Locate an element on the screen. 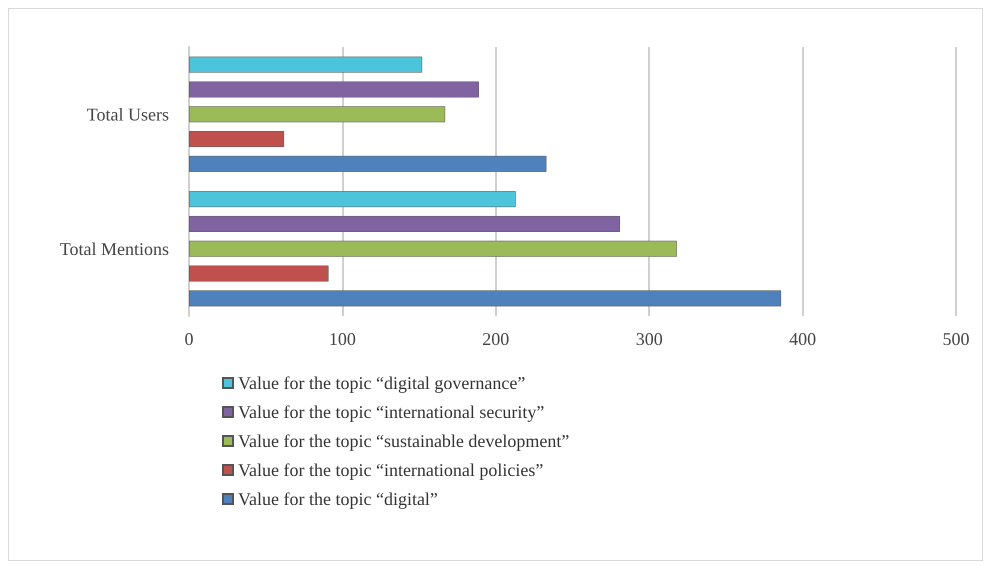 This screenshot has width=991, height=569. y-tick-label: Total Users is located at coordinates (127, 114).